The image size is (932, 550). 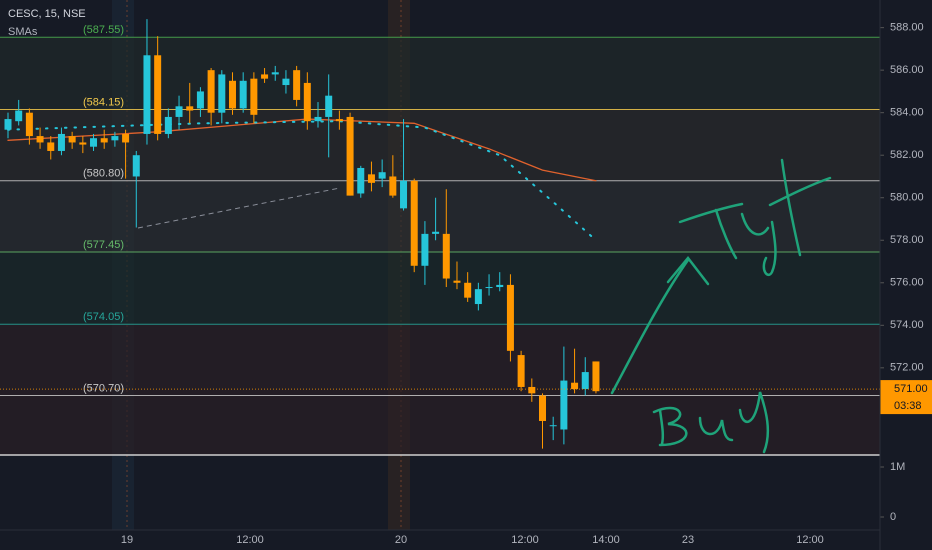 I want to click on fib-label: (580.80), so click(x=103, y=174).